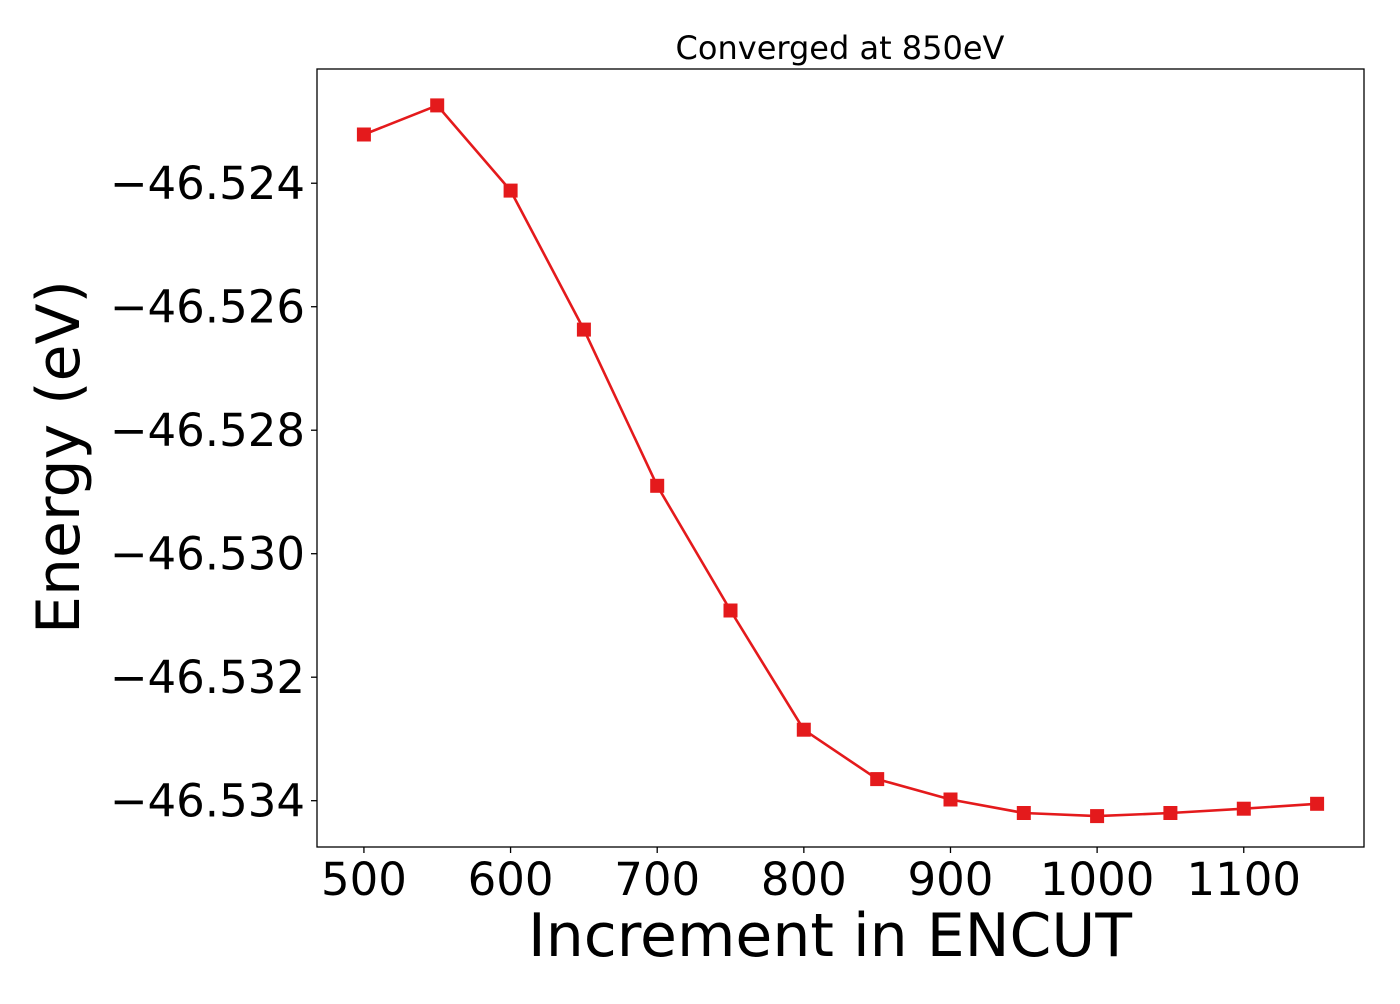 This screenshot has height=1004, width=1400. What do you see at coordinates (1243, 879) in the screenshot?
I see `x-tick-label: 1100` at bounding box center [1243, 879].